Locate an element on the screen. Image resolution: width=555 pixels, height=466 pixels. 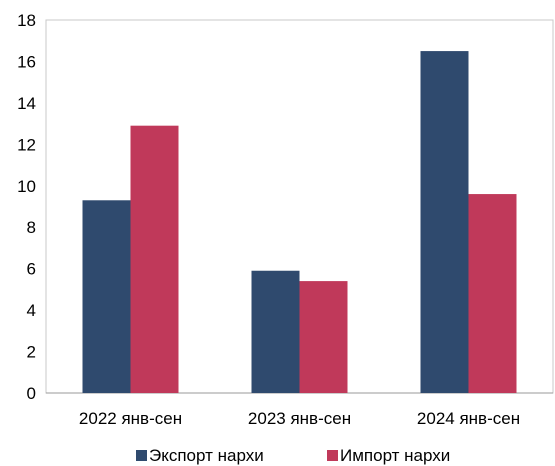
y-tick-label: 0 is located at coordinates (31, 393).